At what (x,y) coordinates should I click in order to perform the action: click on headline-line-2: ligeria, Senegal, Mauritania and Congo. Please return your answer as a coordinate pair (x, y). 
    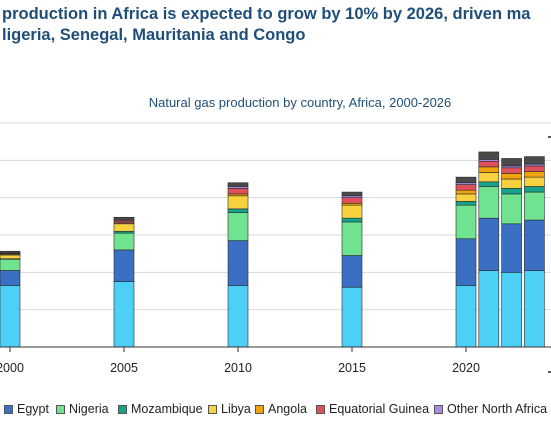
    Looking at the image, I should click on (154, 35).